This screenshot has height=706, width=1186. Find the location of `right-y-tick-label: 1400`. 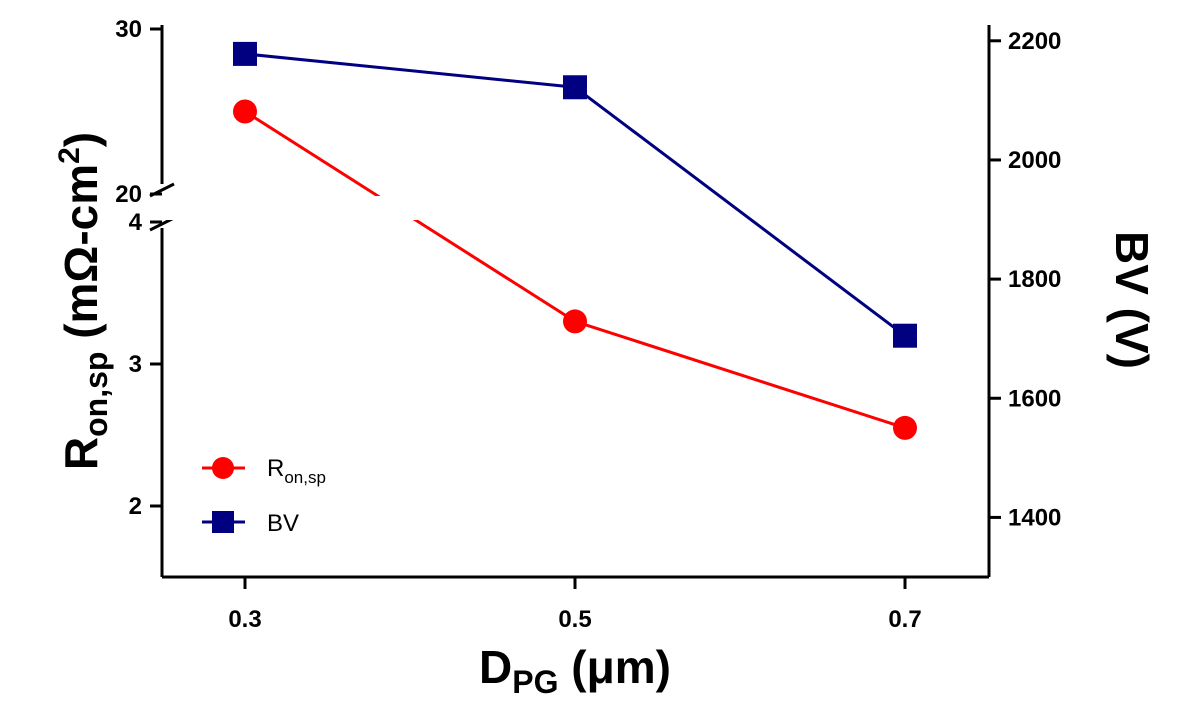

right-y-tick-label: 1400 is located at coordinates (1034, 517).